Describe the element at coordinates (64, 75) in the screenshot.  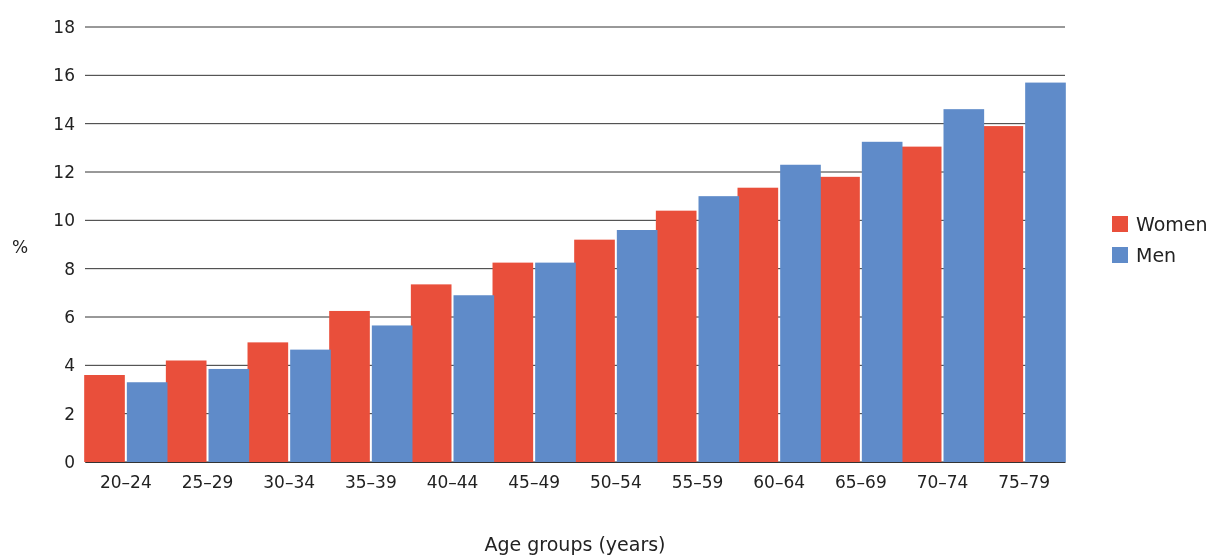
I see `y-tick-label: 16` at that location.